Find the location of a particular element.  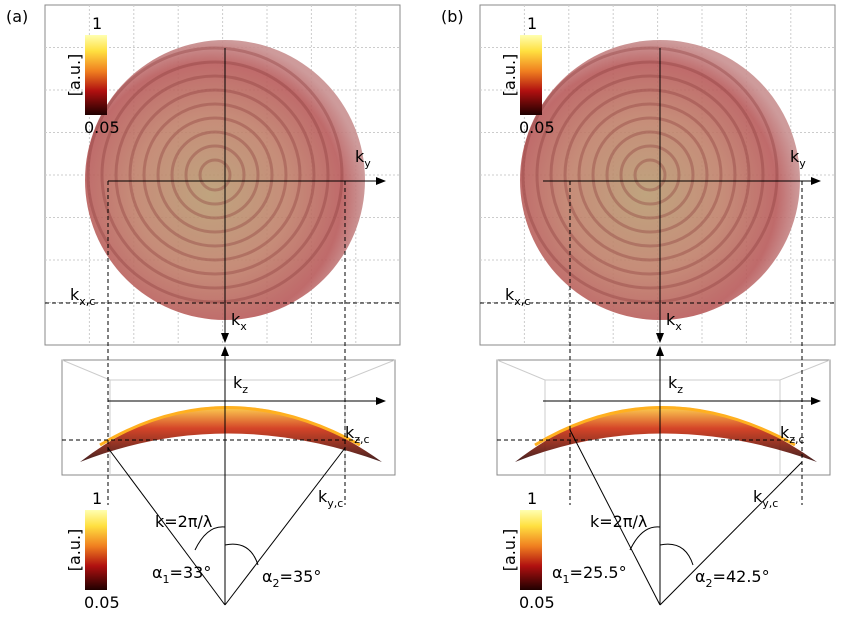

panel-label: (a) is located at coordinates (17, 16).